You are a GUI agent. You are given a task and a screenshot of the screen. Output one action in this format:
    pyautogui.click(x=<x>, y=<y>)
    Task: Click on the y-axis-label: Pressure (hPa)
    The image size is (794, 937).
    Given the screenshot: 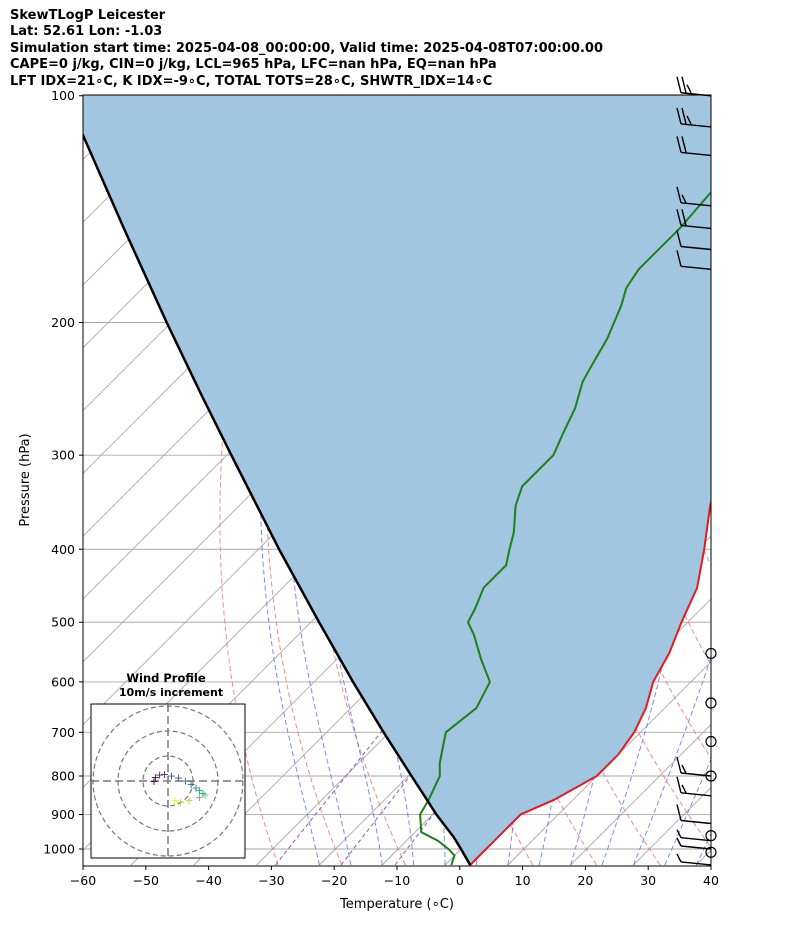 What is the action you would take?
    pyautogui.click(x=25, y=479)
    